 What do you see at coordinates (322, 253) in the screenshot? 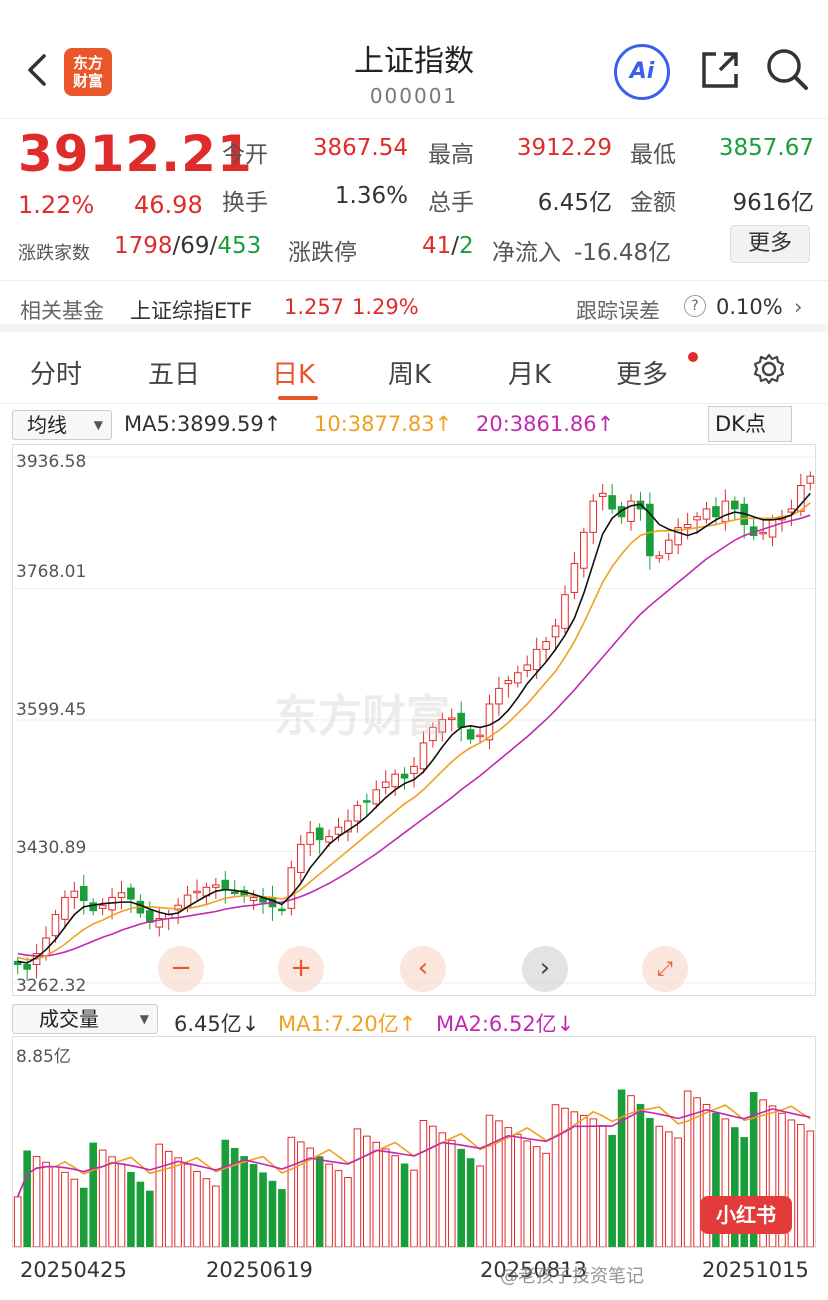
I see `limit-label: 涨跌停` at bounding box center [322, 253].